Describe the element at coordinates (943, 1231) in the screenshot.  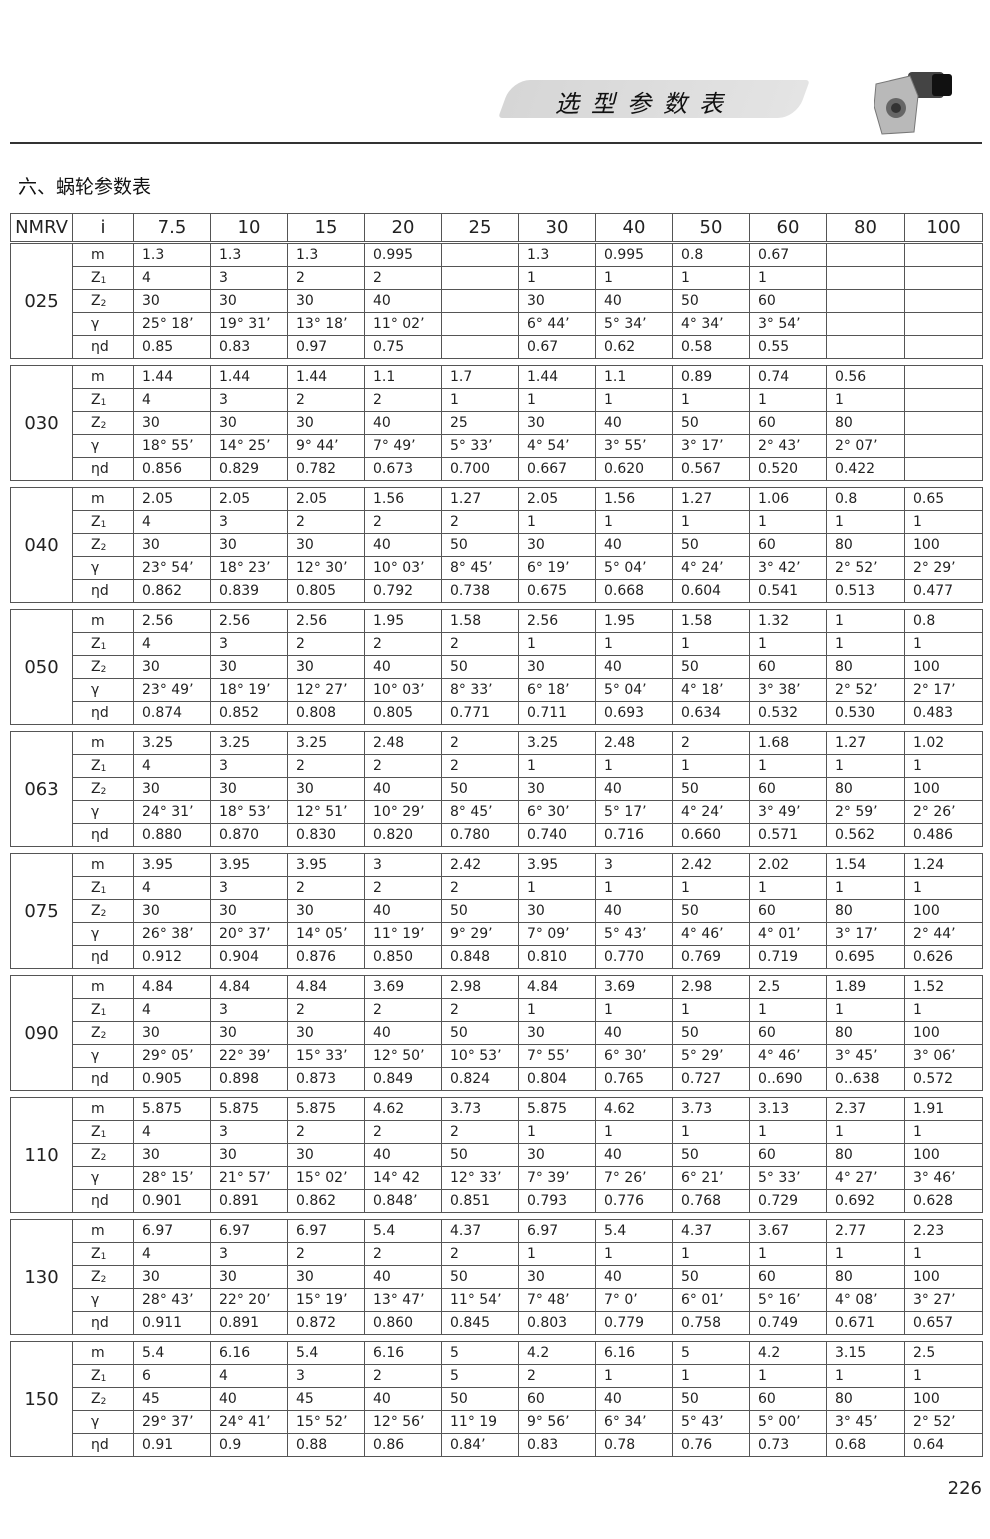
I see `value-cell: 2.23` at that location.